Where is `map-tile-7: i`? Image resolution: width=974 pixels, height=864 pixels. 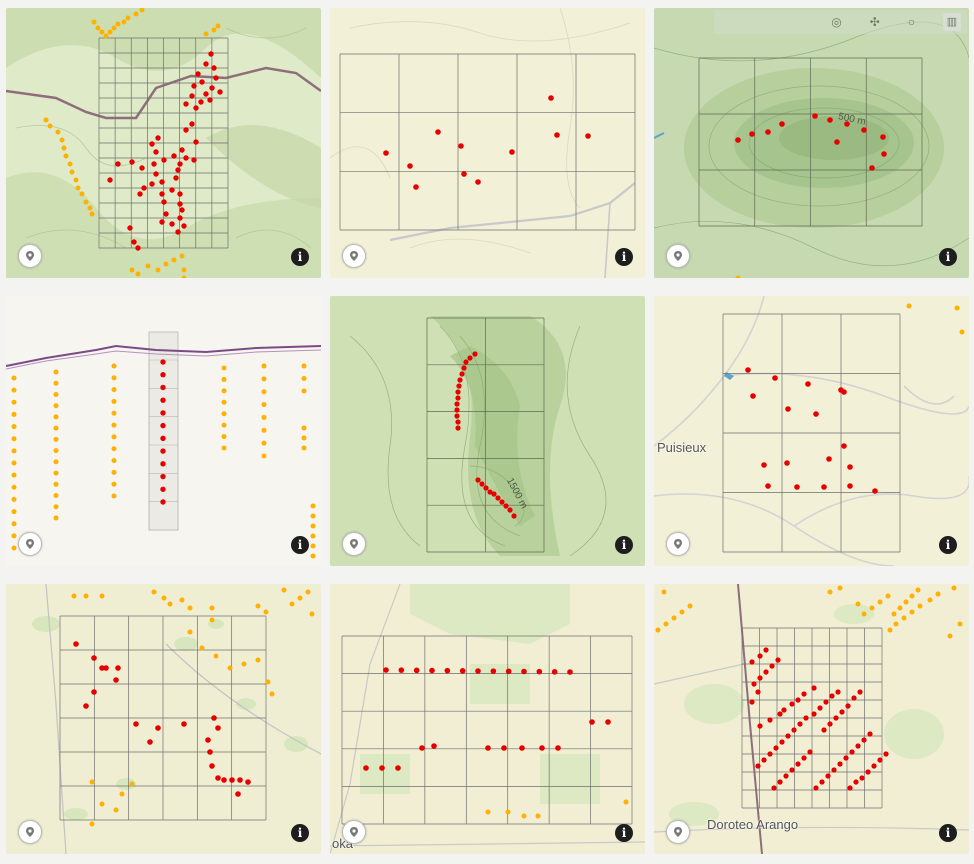 map-tile-7: i is located at coordinates (163, 719).